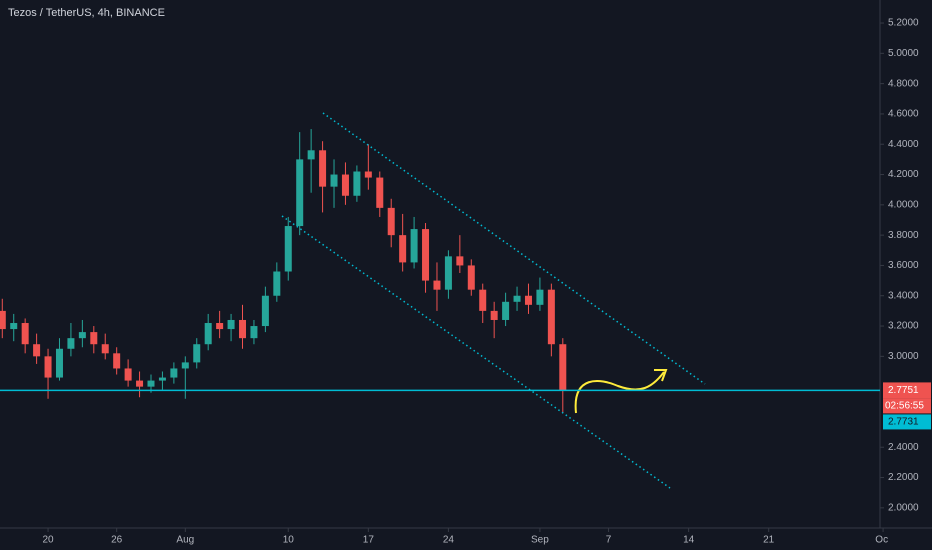  I want to click on x-tick-label: 21, so click(769, 540).